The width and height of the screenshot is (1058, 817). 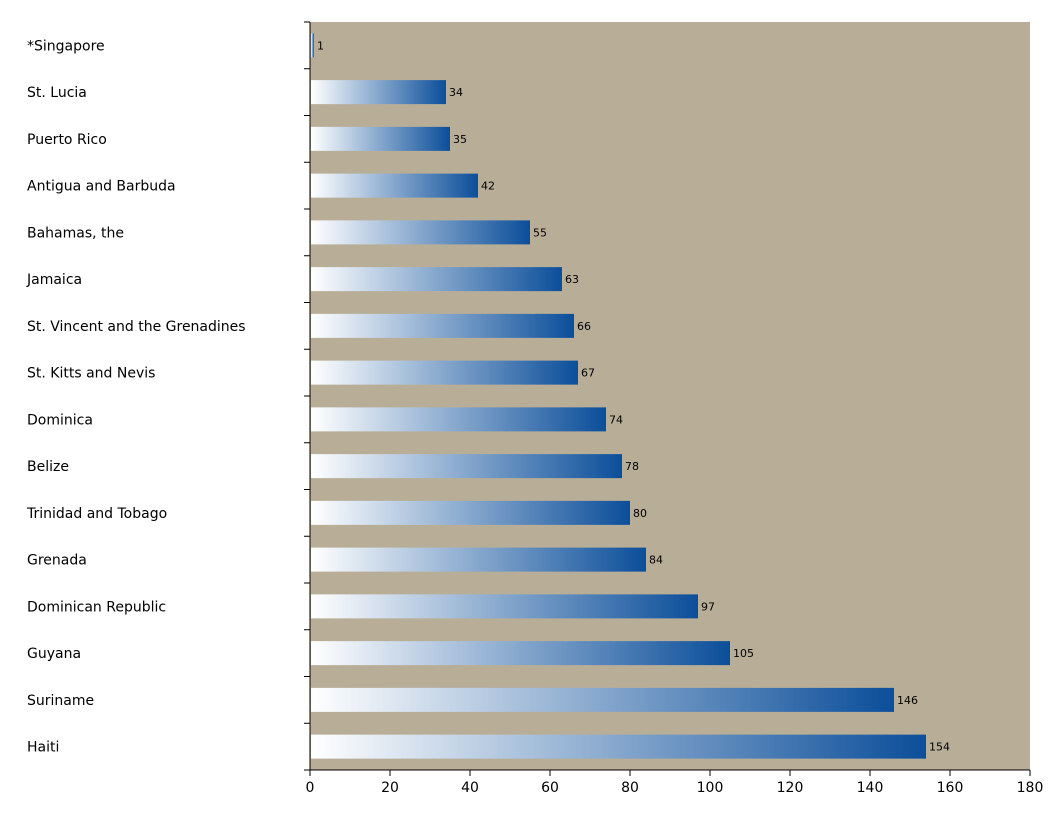 What do you see at coordinates (550, 788) in the screenshot?
I see `x-tick-label: 60` at bounding box center [550, 788].